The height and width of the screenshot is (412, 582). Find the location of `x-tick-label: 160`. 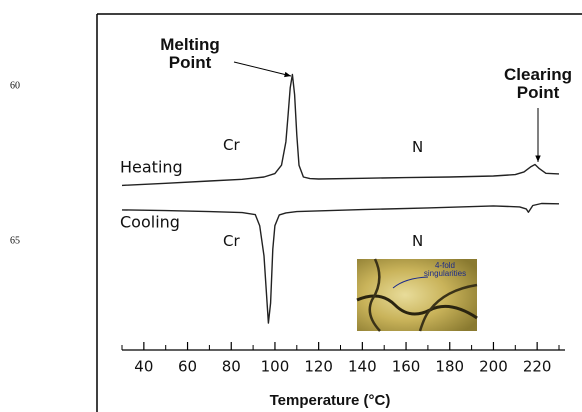

x-tick-label: 160 is located at coordinates (406, 367).